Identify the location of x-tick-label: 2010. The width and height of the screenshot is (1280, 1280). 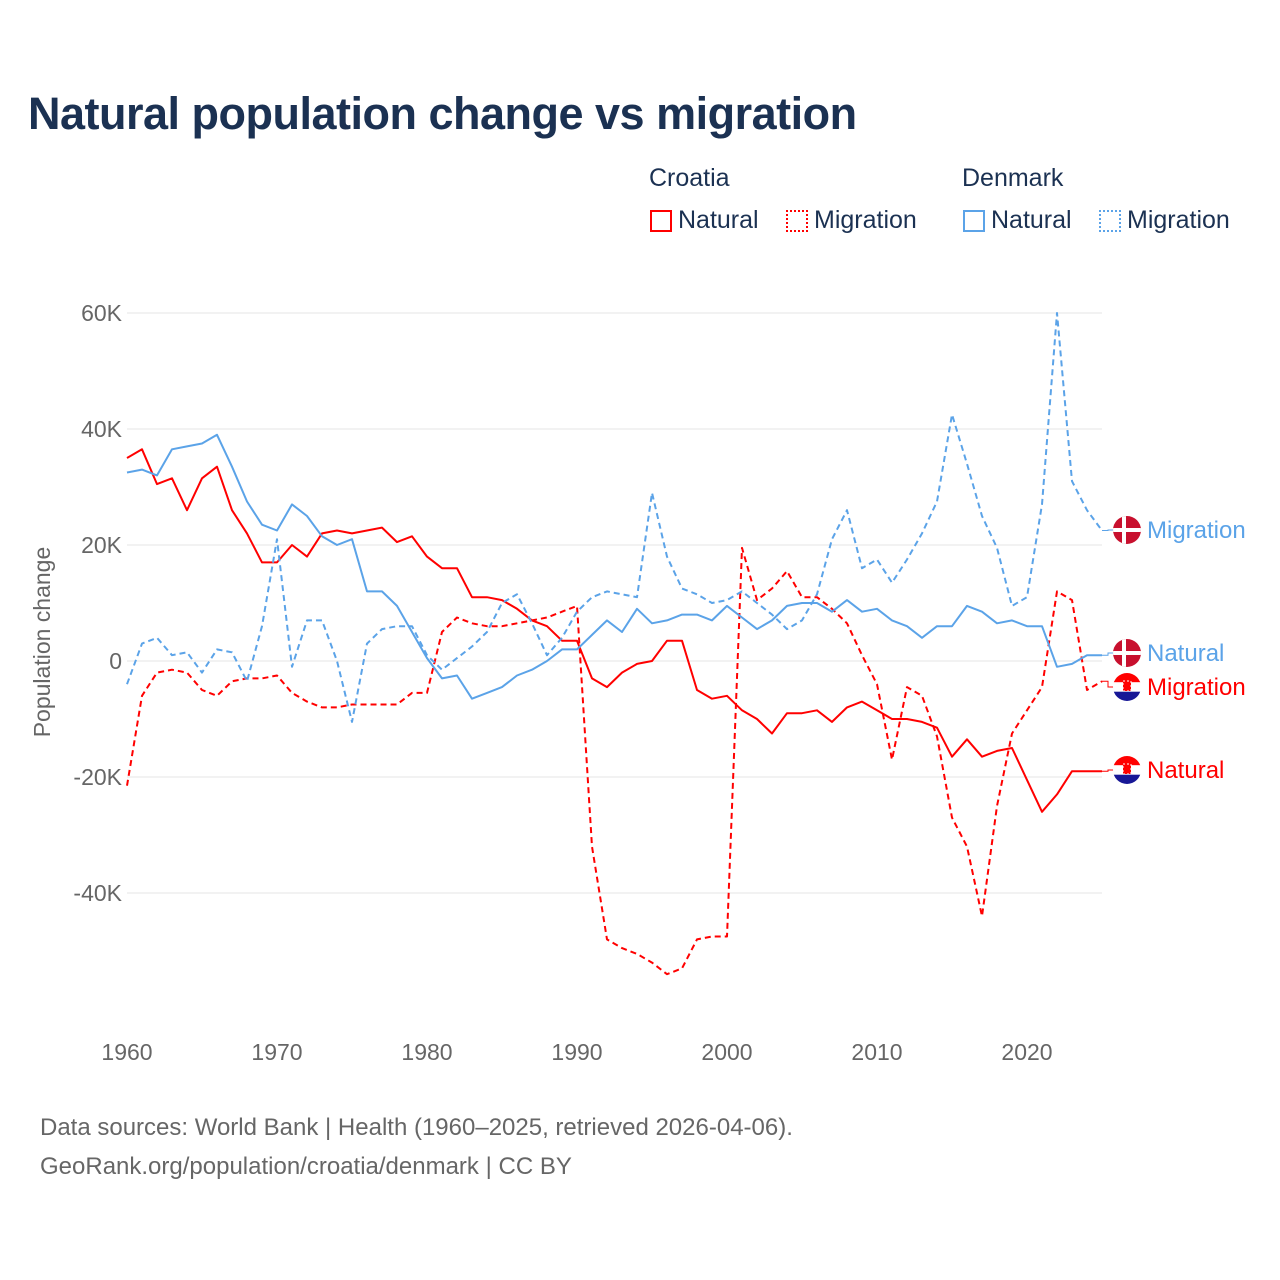
(876, 1052).